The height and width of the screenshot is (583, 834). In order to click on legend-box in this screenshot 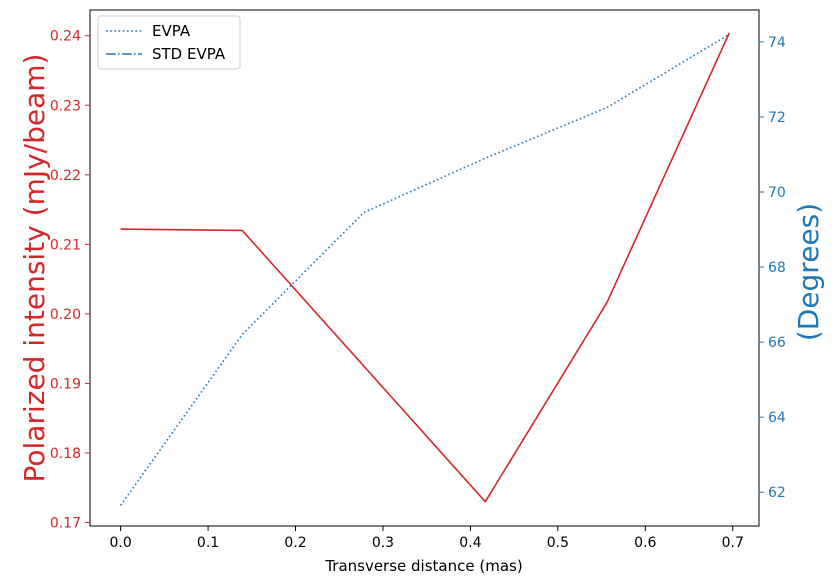, I will do `click(169, 42)`.